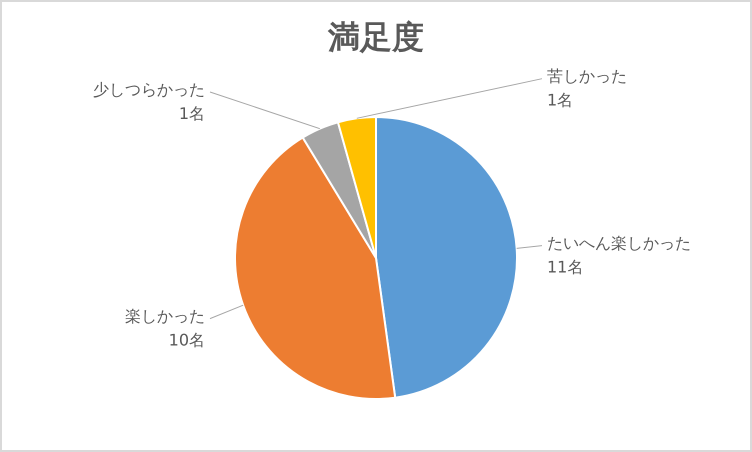  I want to click on chart-title: 満足度, so click(375, 37).